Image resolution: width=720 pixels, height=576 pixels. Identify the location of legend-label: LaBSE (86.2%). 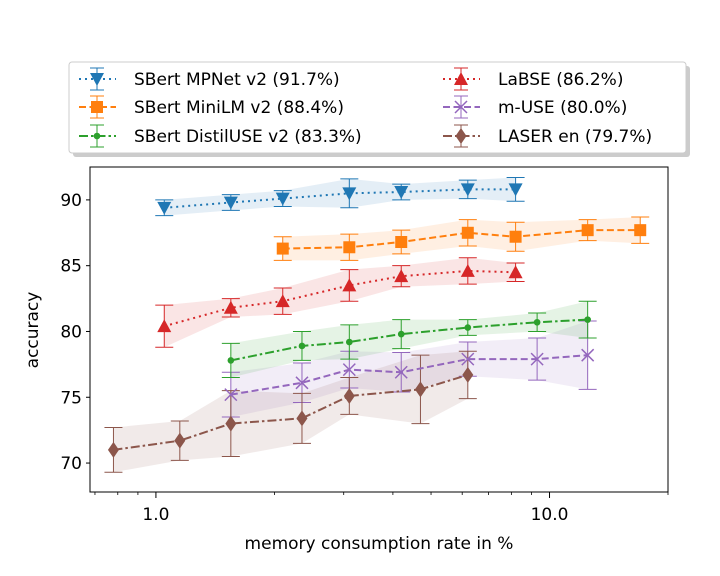
(560, 80).